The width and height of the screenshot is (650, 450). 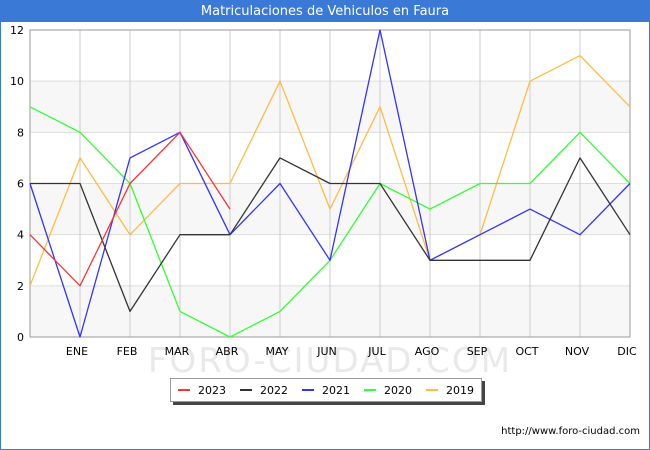 I want to click on legend-label-2021: 2021, so click(x=336, y=390).